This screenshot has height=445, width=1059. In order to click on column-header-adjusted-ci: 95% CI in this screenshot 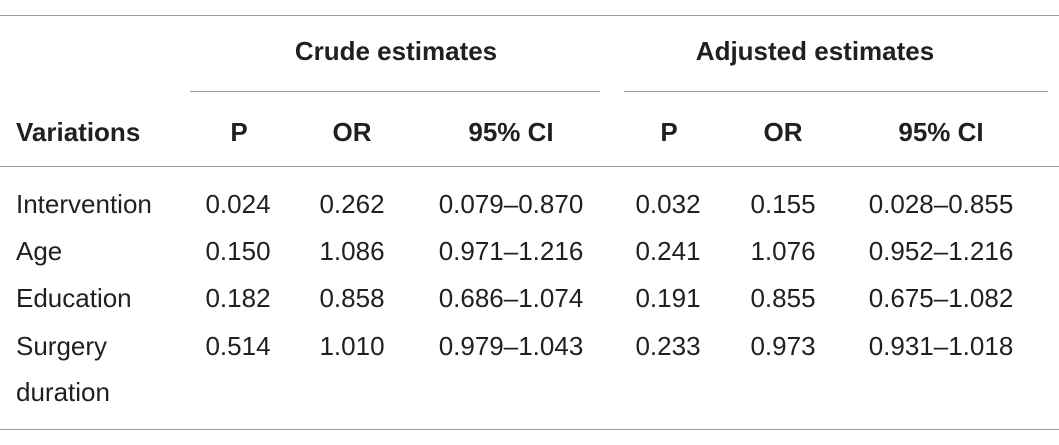, I will do `click(941, 132)`.